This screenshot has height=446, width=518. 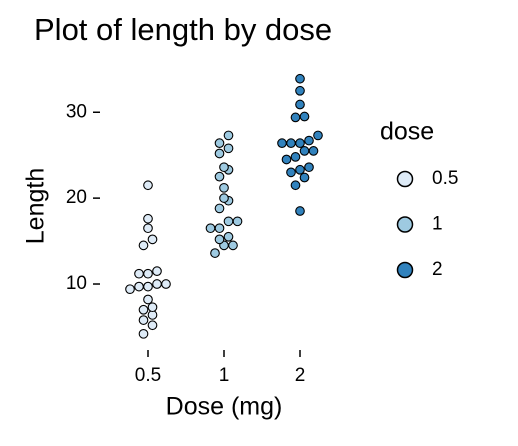 I want to click on y-tick-label: 10, so click(x=76, y=283).